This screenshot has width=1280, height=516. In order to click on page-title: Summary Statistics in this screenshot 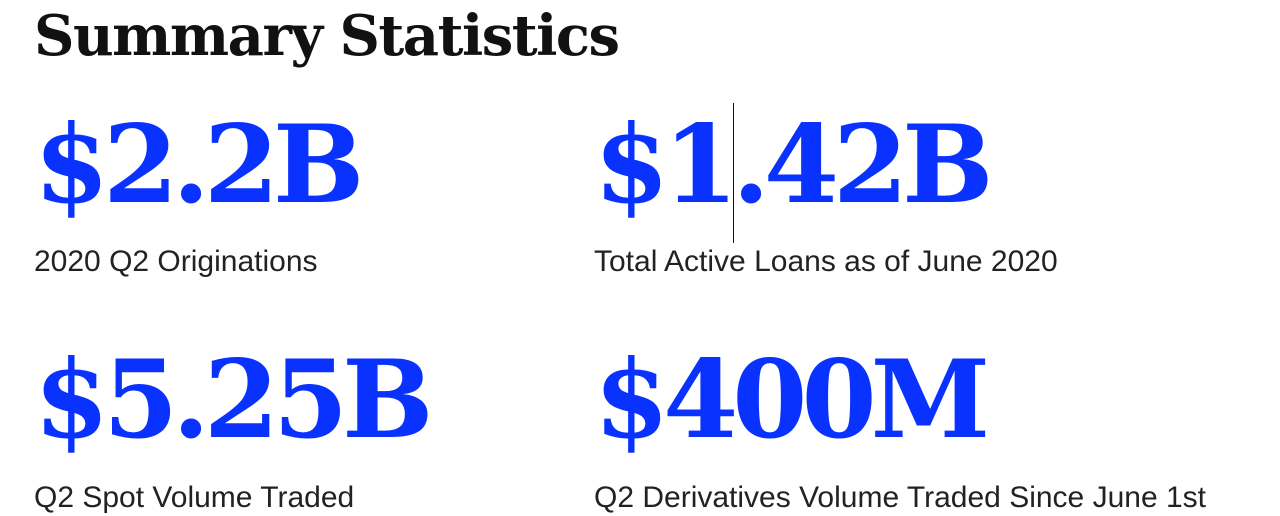, I will do `click(327, 36)`.